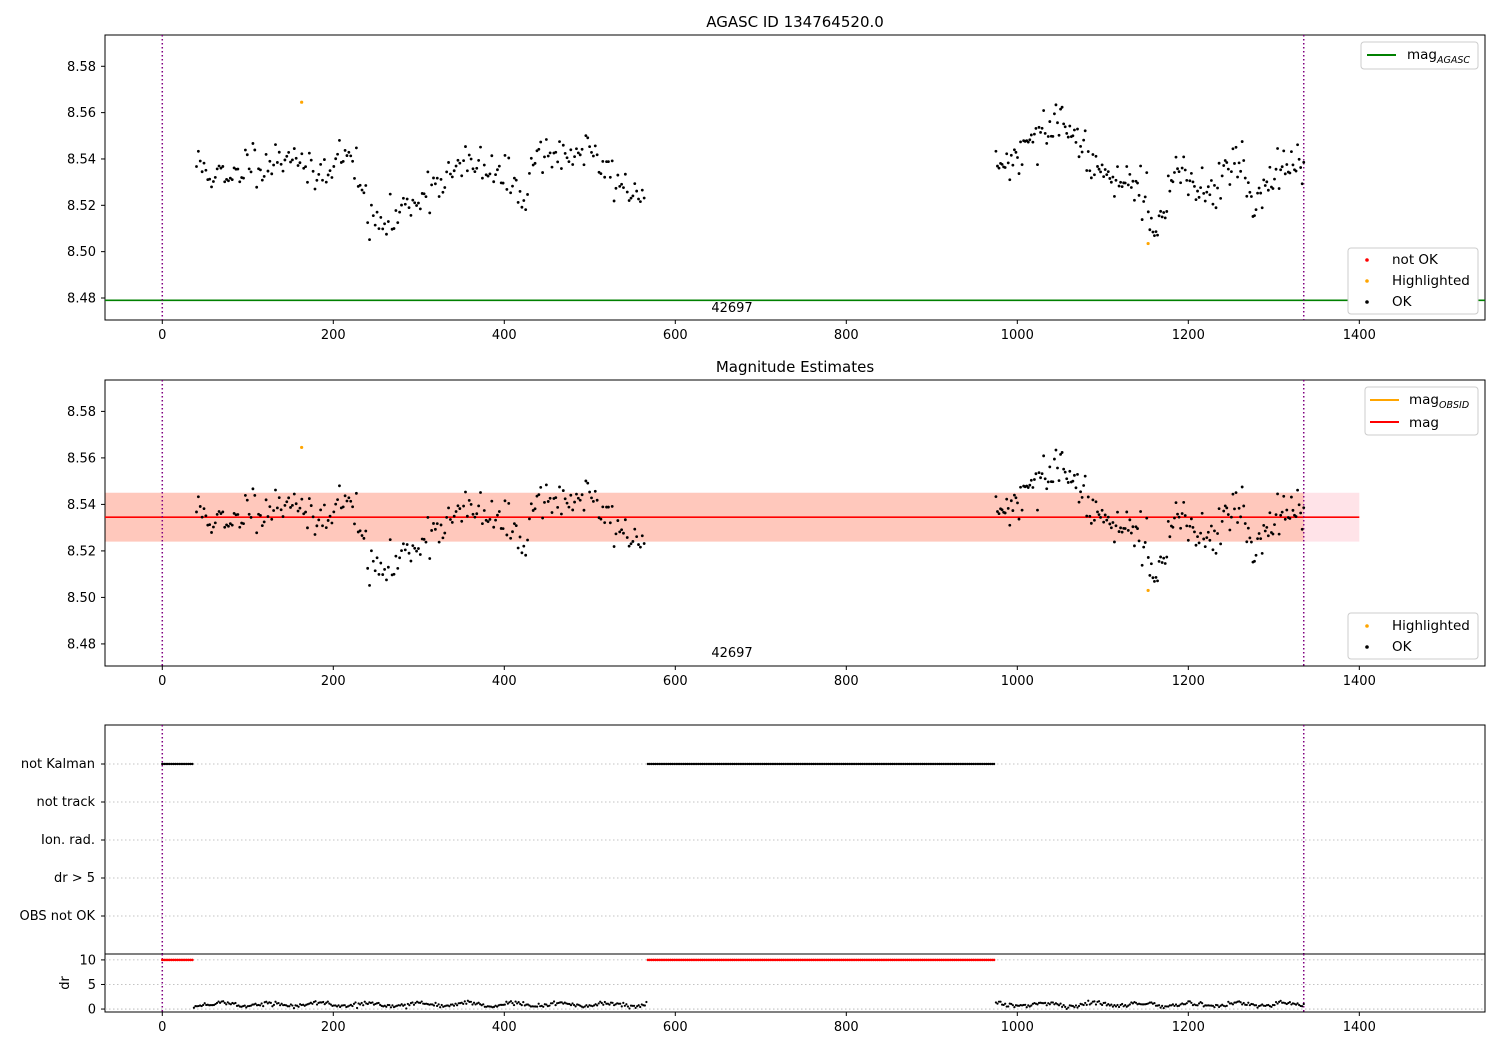 This screenshot has width=1500, height=1050. Describe the element at coordinates (1413, 281) in the screenshot. I see `panel-1-legend-points: not OK Highlighted OK` at that location.